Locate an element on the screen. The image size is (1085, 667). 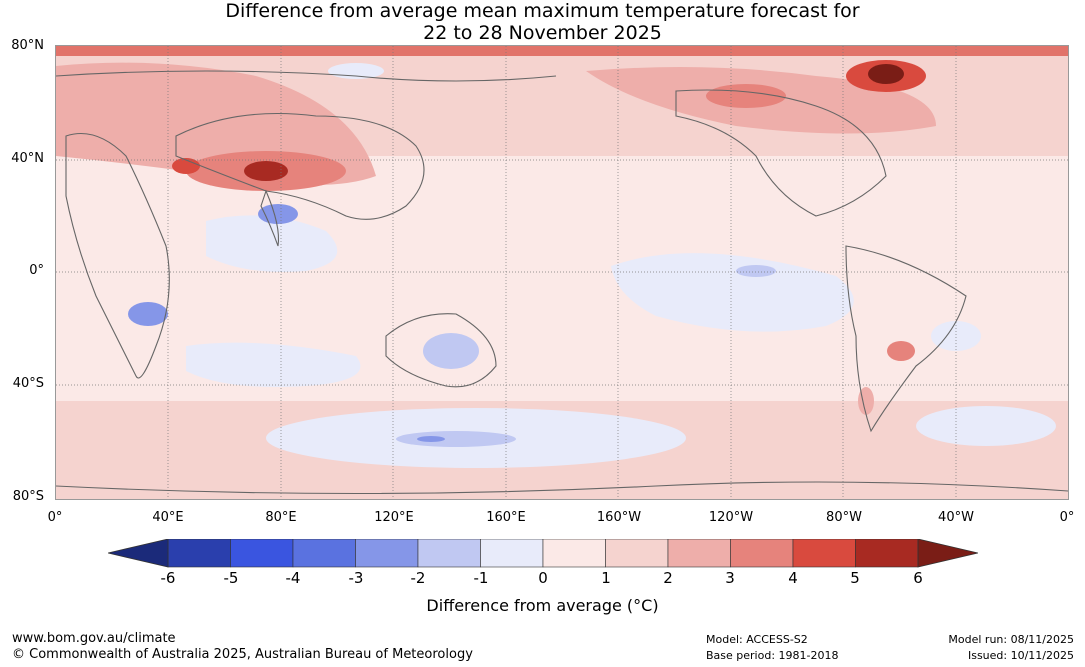
footer-model-run: Model run: 08/11/2025 is located at coordinates (1011, 639).